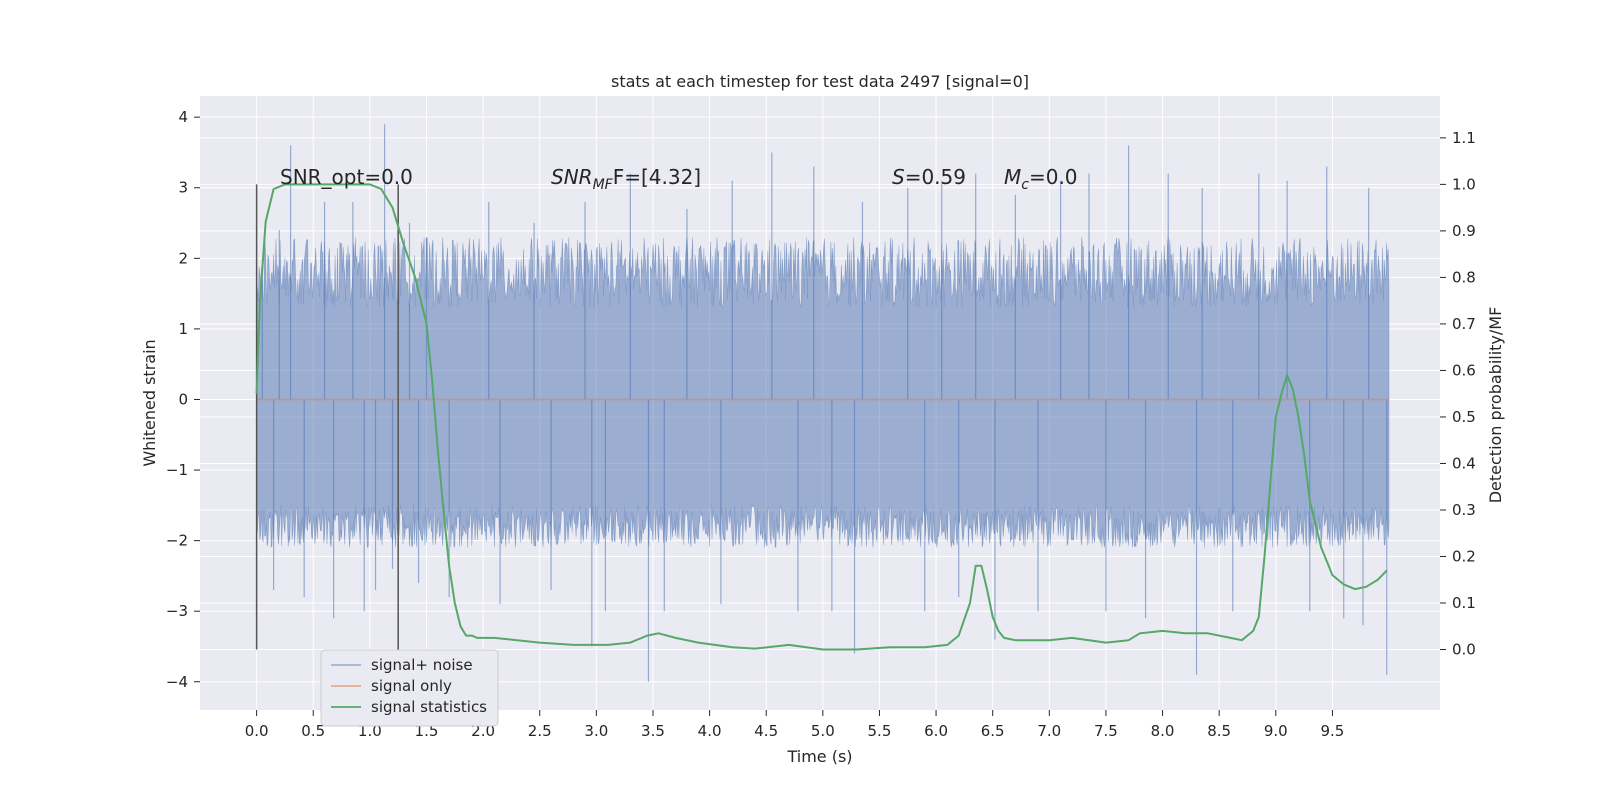 Image resolution: width=1600 pixels, height=804 pixels. Describe the element at coordinates (823, 731) in the screenshot. I see `x-tick-label: 5.0` at that location.